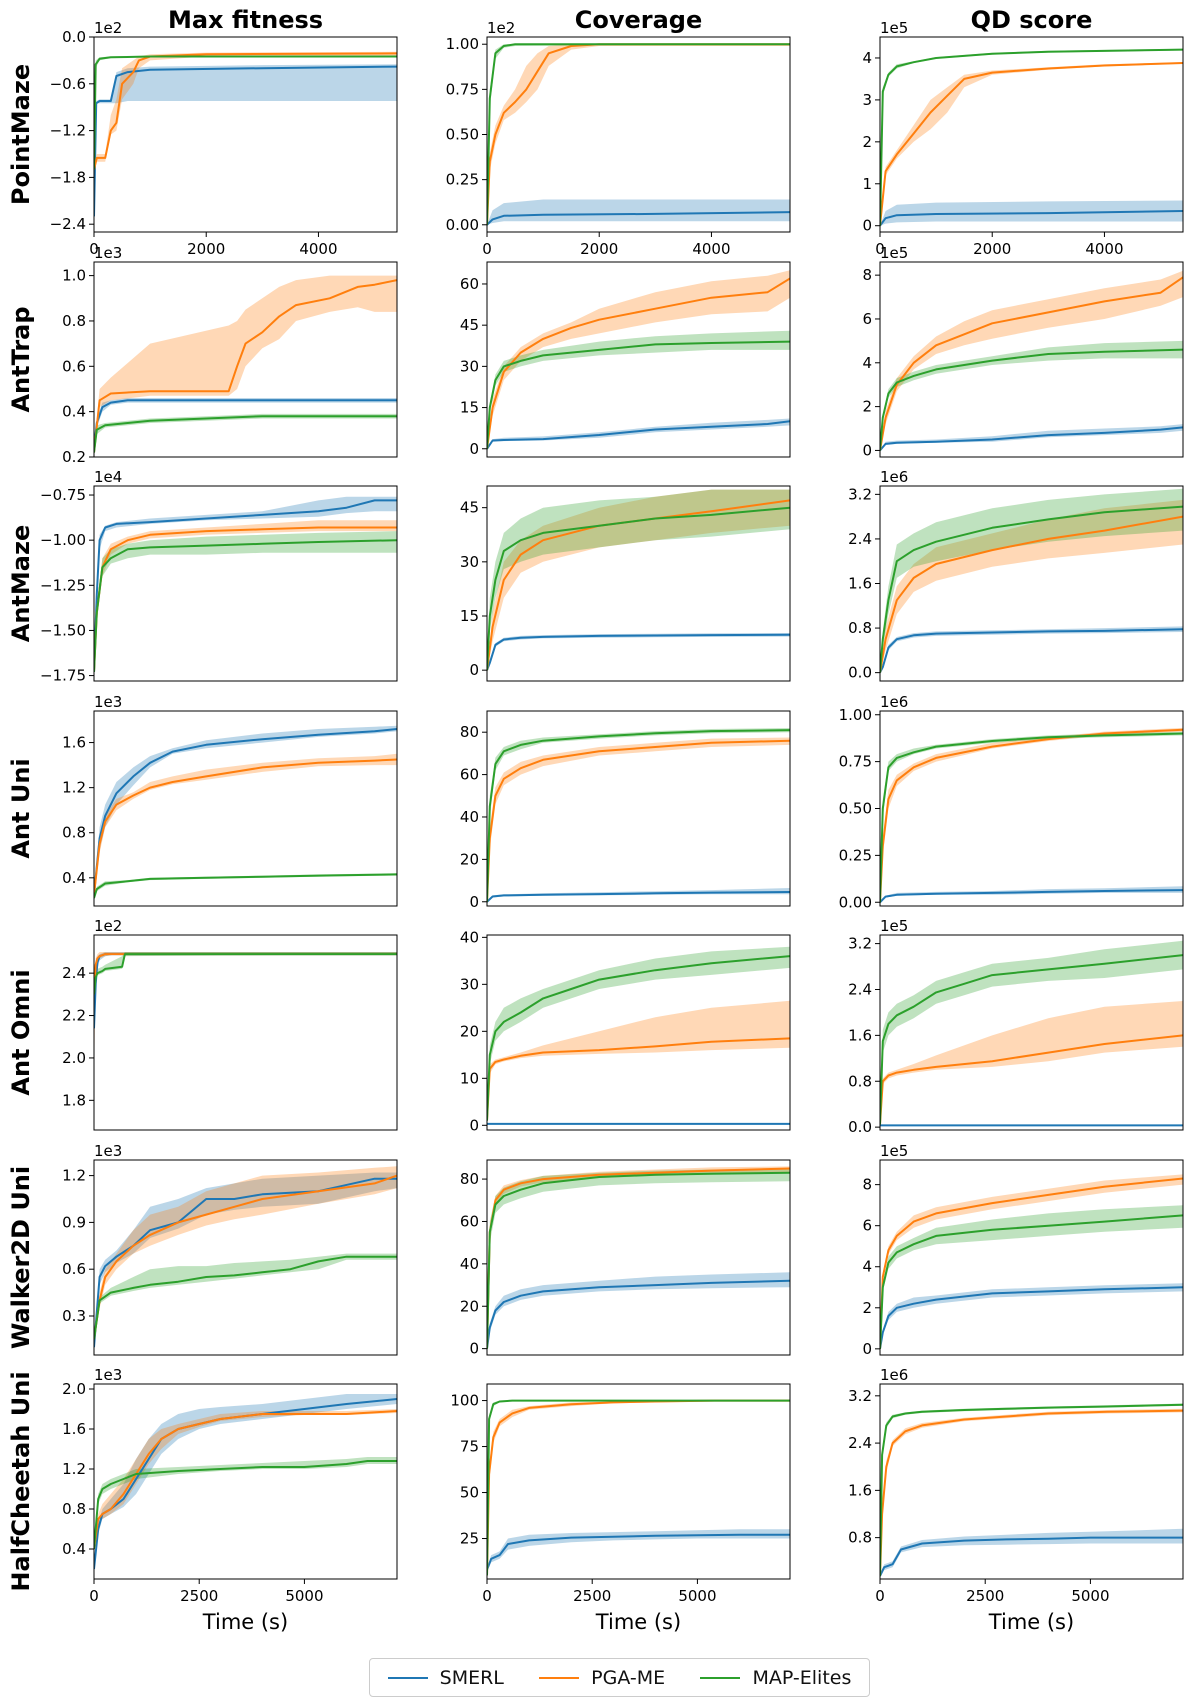 This screenshot has height=1707, width=1189. Describe the element at coordinates (206, 249) in the screenshot. I see `x-tick-label: 2000` at that location.